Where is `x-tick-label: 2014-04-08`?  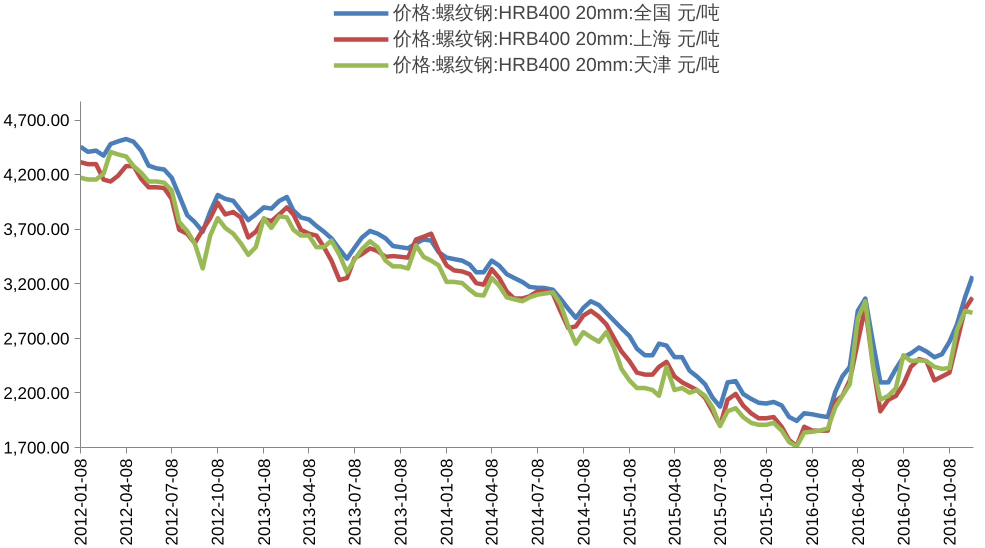
x-tick-label: 2014-04-08 is located at coordinates (492, 502).